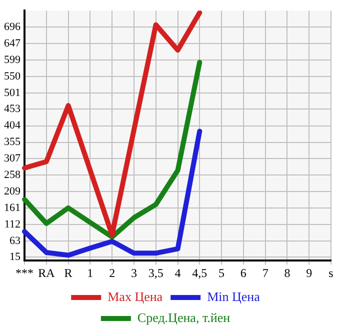 This screenshot has height=335, width=345. What do you see at coordinates (12, 126) in the screenshot?
I see `y-tick-label: 404` at bounding box center [12, 126].